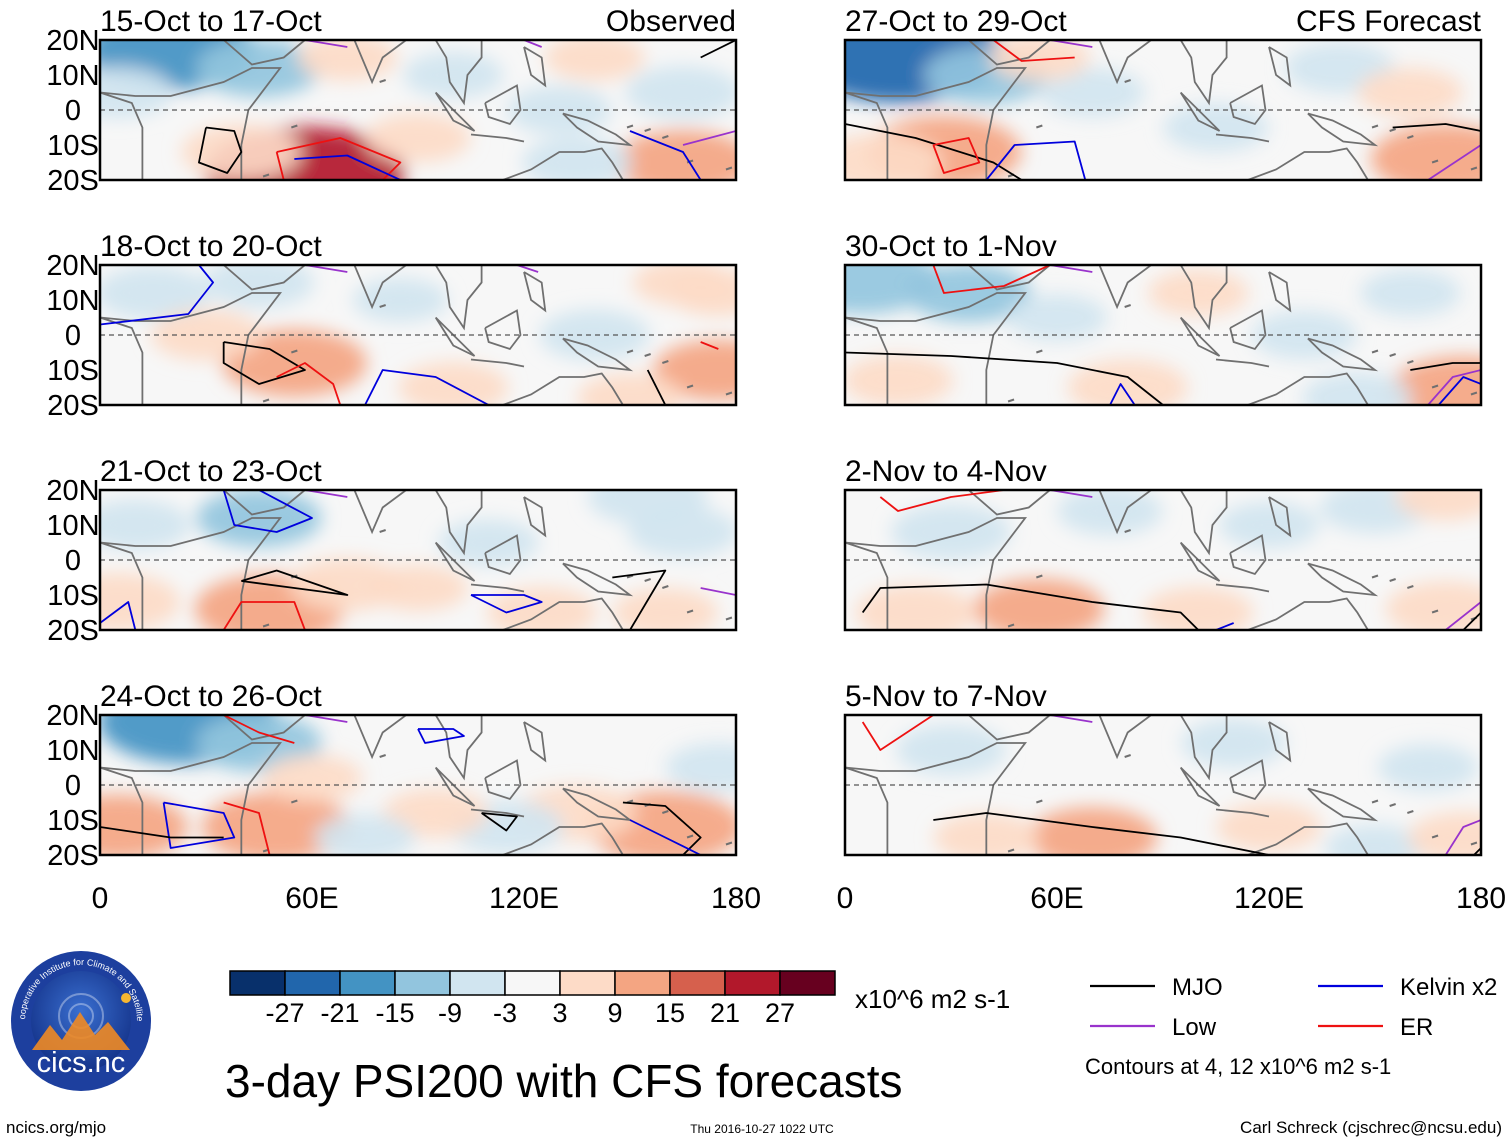  I want to click on legend-label: Low, so click(1194, 1027).